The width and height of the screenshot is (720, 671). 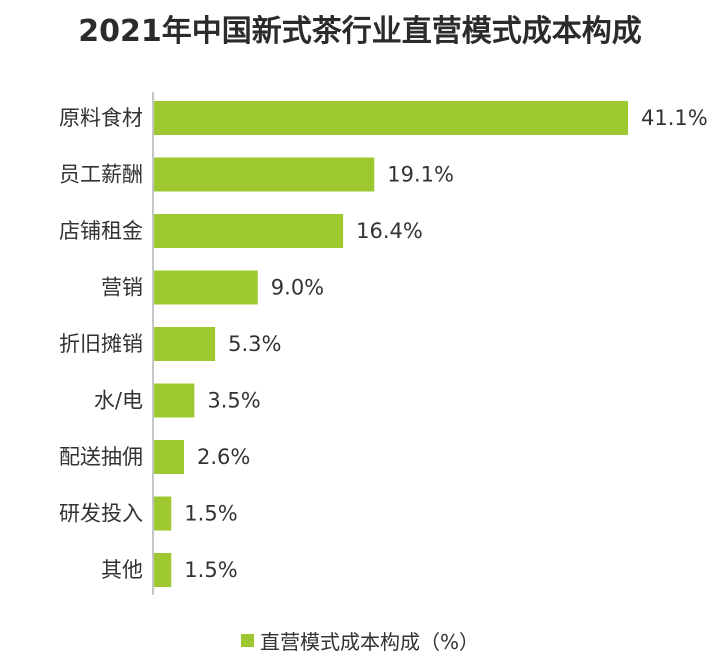 What do you see at coordinates (101, 231) in the screenshot?
I see `category-label: 店铺租金` at bounding box center [101, 231].